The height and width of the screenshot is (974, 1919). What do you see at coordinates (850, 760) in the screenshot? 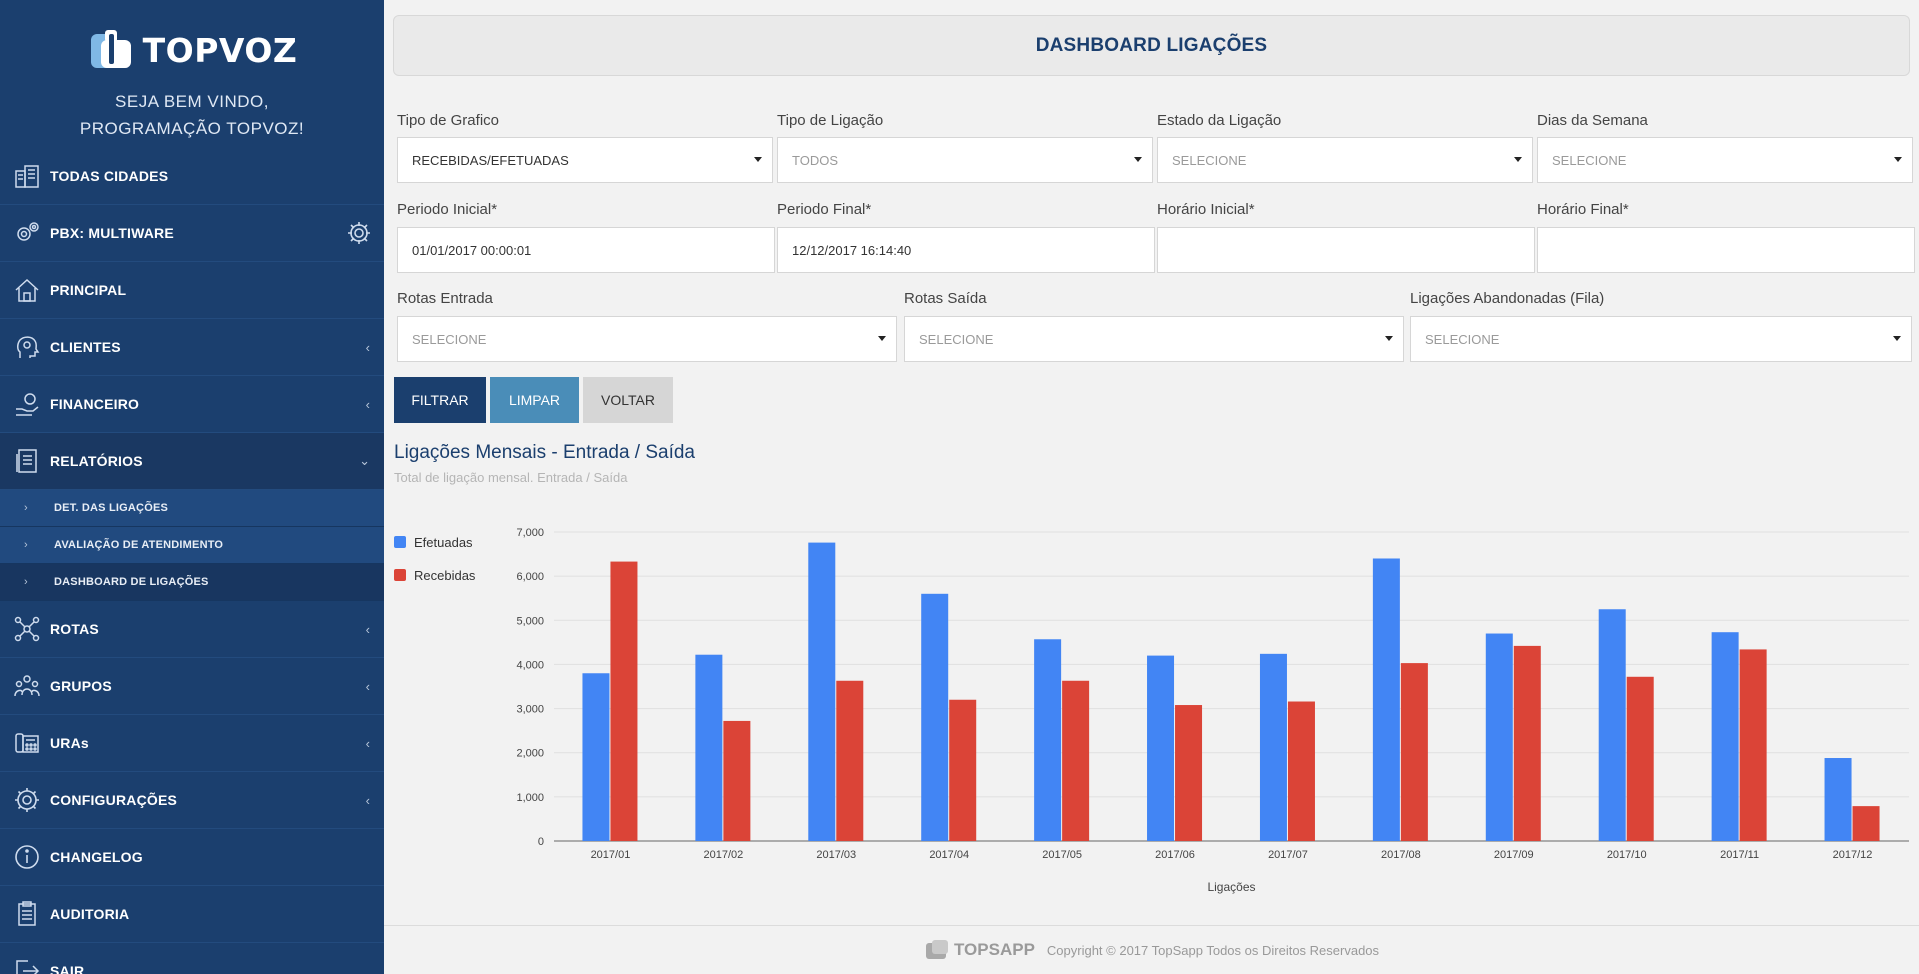
I see `bar-recebidas-2017/03` at bounding box center [850, 760].